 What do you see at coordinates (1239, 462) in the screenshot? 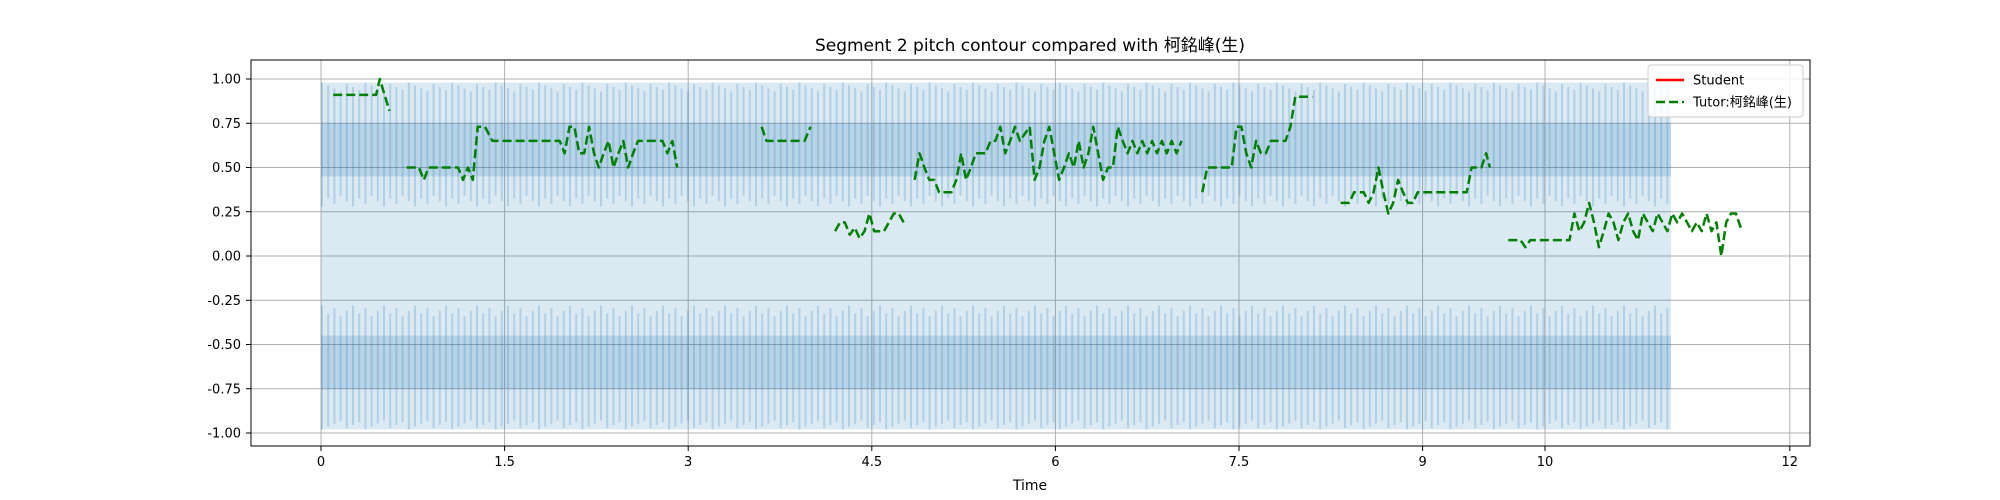
I see `x-tick-label: 7.5` at bounding box center [1239, 462].